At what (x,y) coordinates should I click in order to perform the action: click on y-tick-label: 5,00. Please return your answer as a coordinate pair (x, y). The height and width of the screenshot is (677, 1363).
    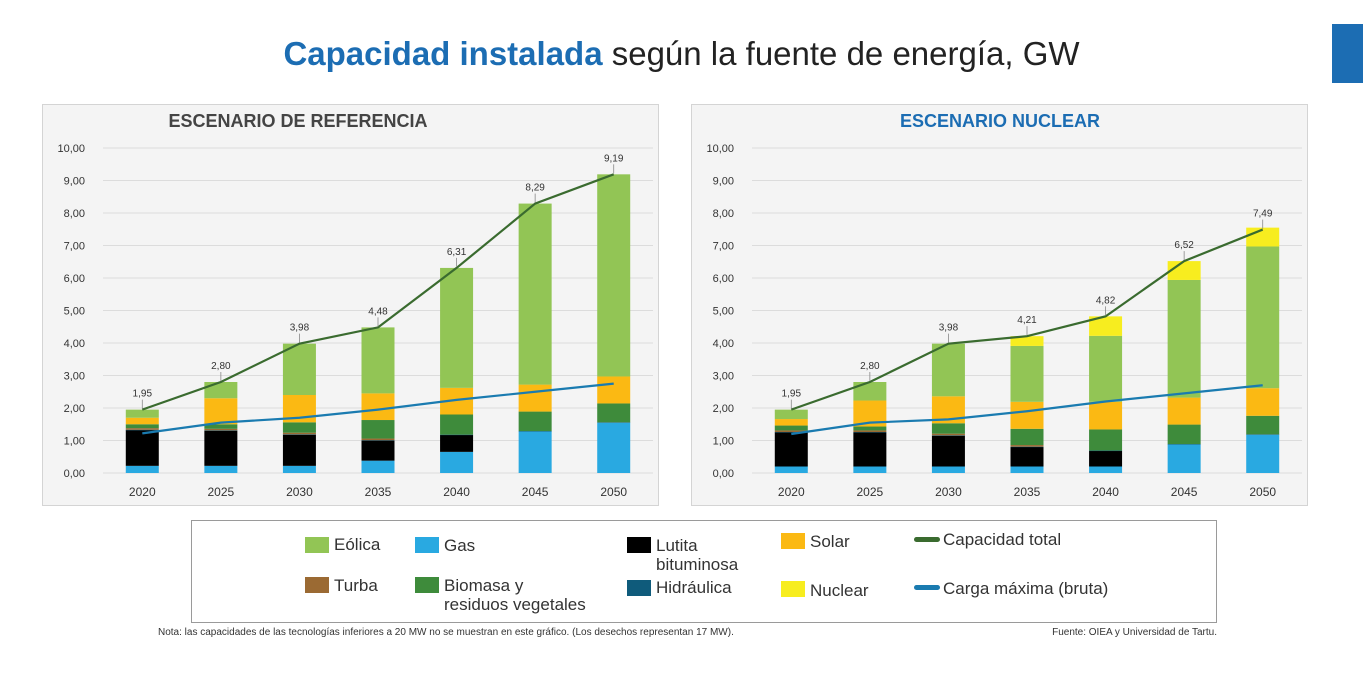
    Looking at the image, I should click on (723, 312).